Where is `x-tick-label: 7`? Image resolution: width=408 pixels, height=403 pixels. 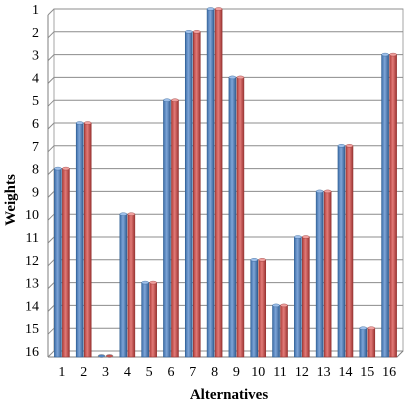
x-tick-label: 7 is located at coordinates (192, 372).